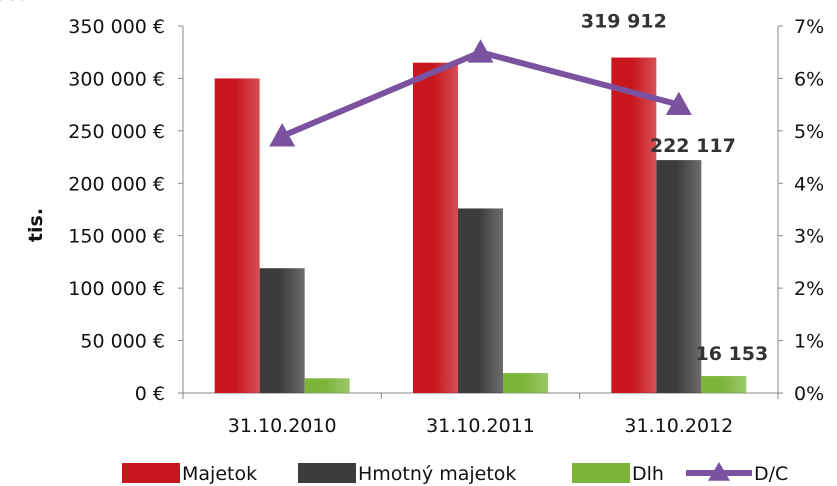 The width and height of the screenshot is (837, 486). What do you see at coordinates (801, 210) in the screenshot?
I see `y2-axis-ticks: 0% 1% 2% 3% 4% 5% 6% 7%` at bounding box center [801, 210].